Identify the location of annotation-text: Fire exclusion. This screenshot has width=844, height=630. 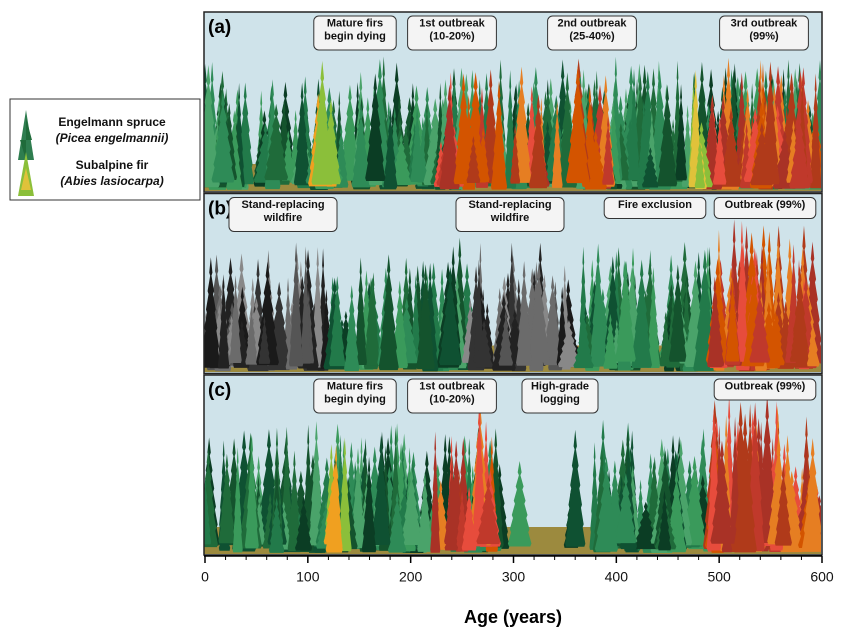
(655, 205).